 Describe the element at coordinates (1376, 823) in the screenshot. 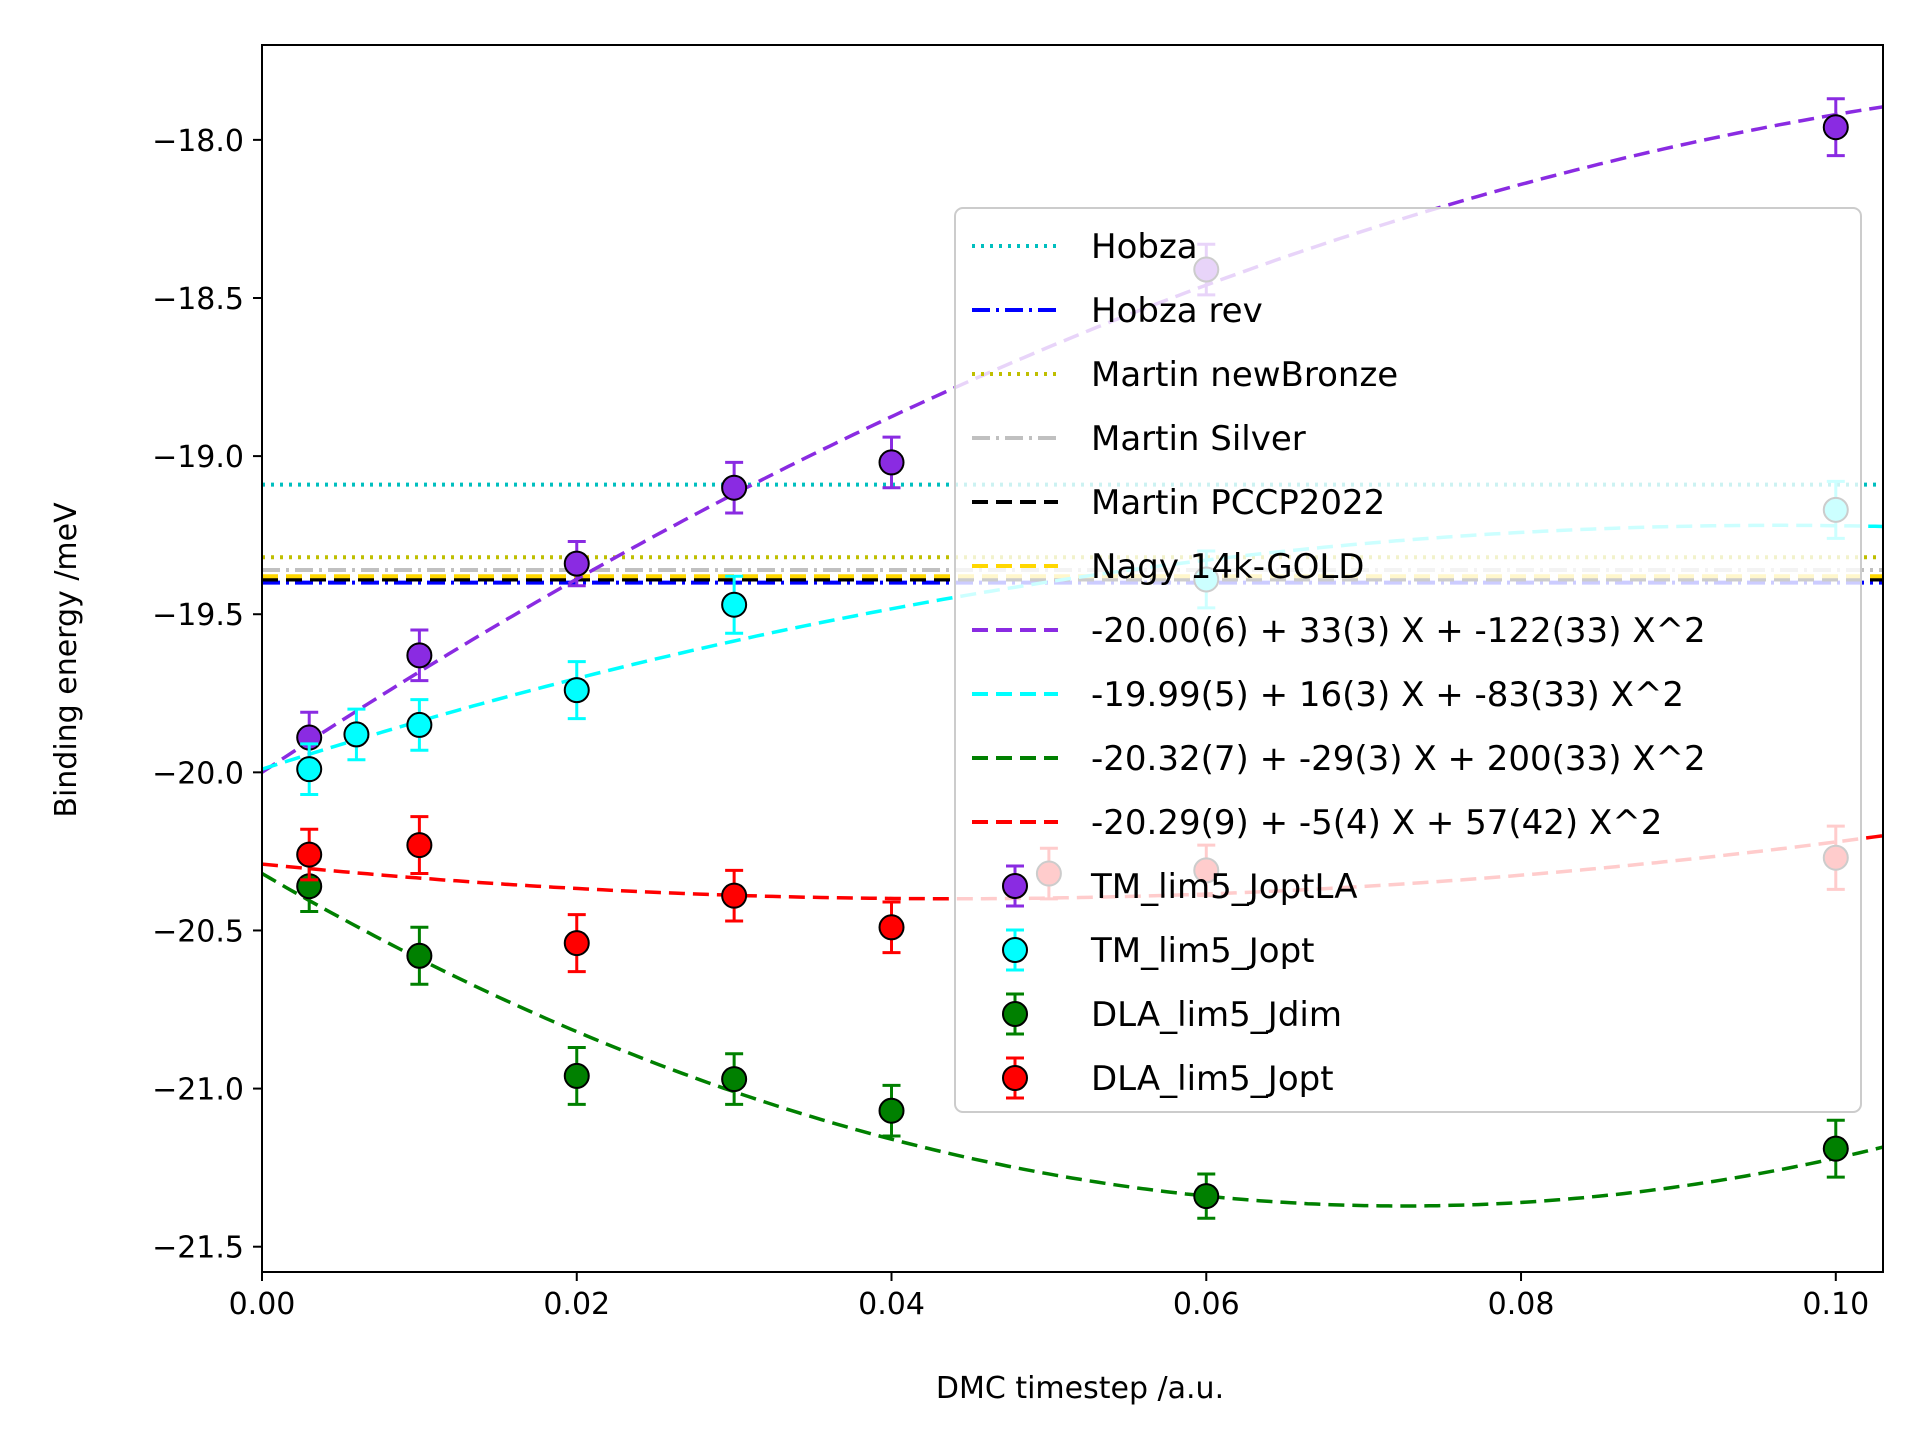

I see `legend-entry-label: -20.29(9) + -5(4) X + 57(42) X^2` at that location.